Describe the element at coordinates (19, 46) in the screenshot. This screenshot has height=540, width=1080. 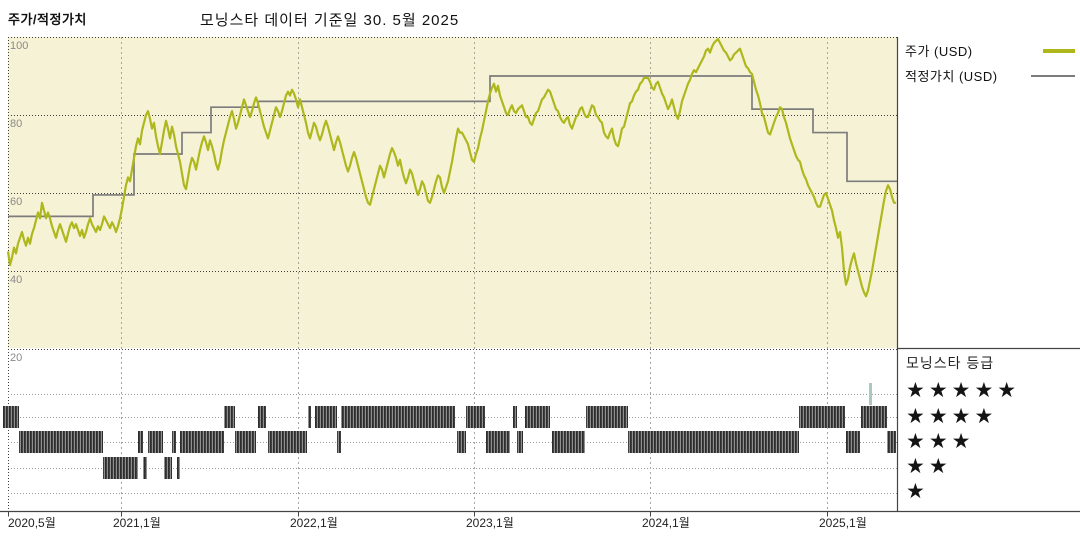
I see `y-axis-label: 100` at that location.